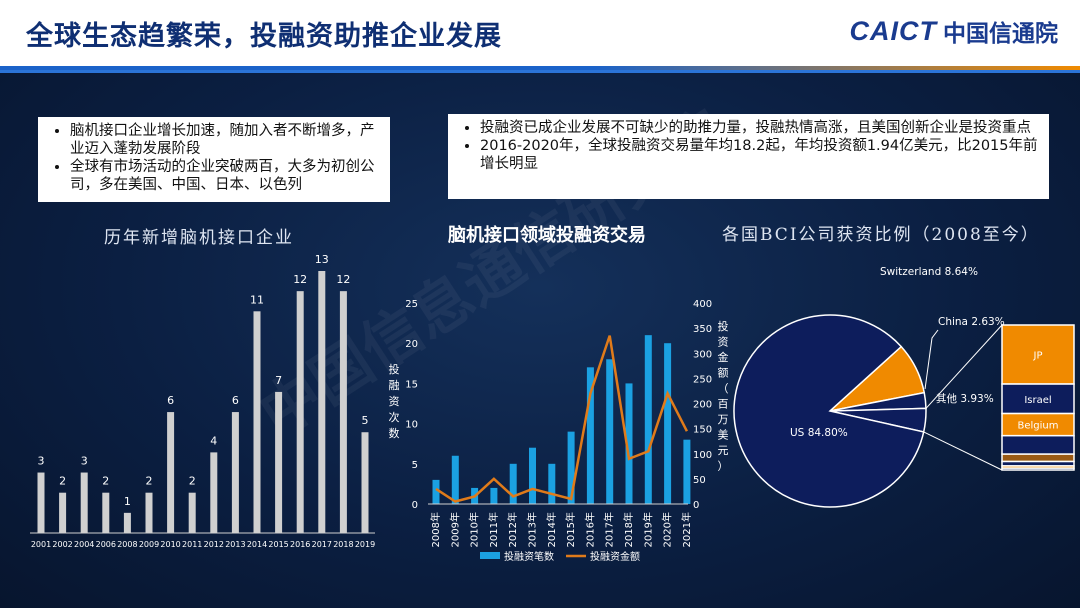 The width and height of the screenshot is (1080, 608). Describe the element at coordinates (62, 544) in the screenshot. I see `chart1-tick-label: 2002` at that location.